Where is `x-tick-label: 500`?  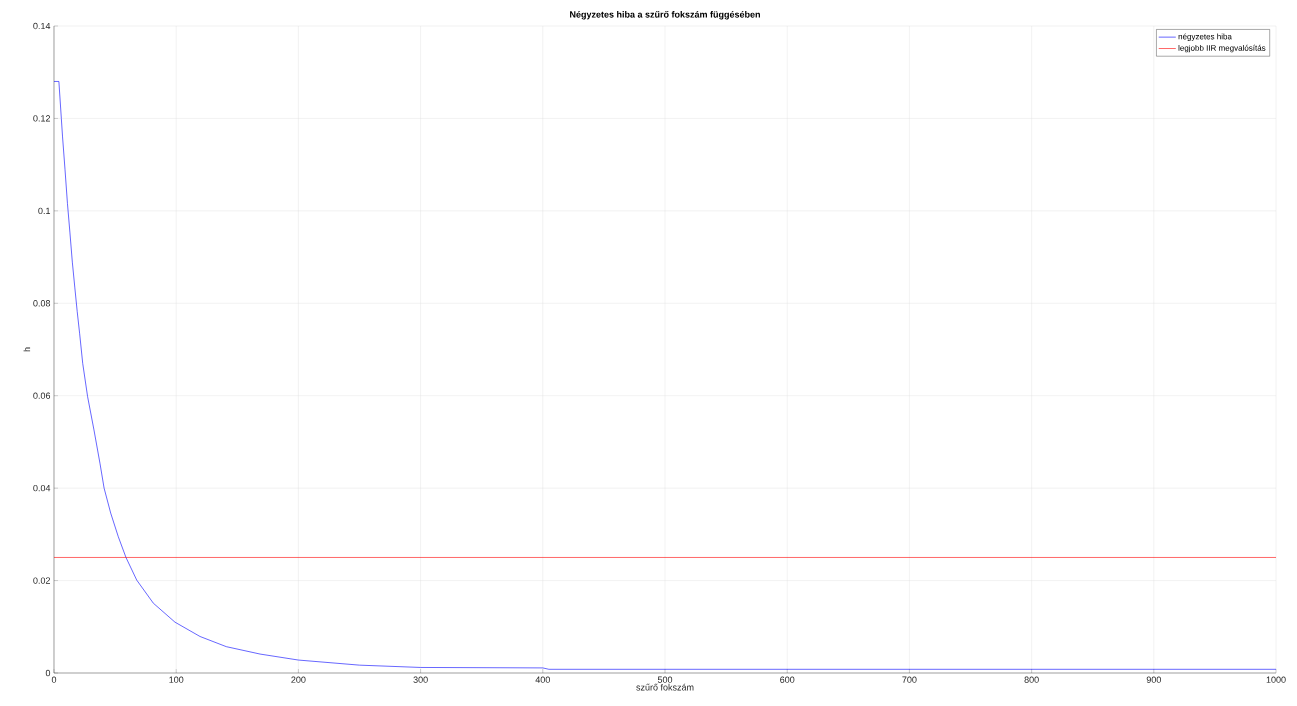 x-tick-label: 500 is located at coordinates (665, 679).